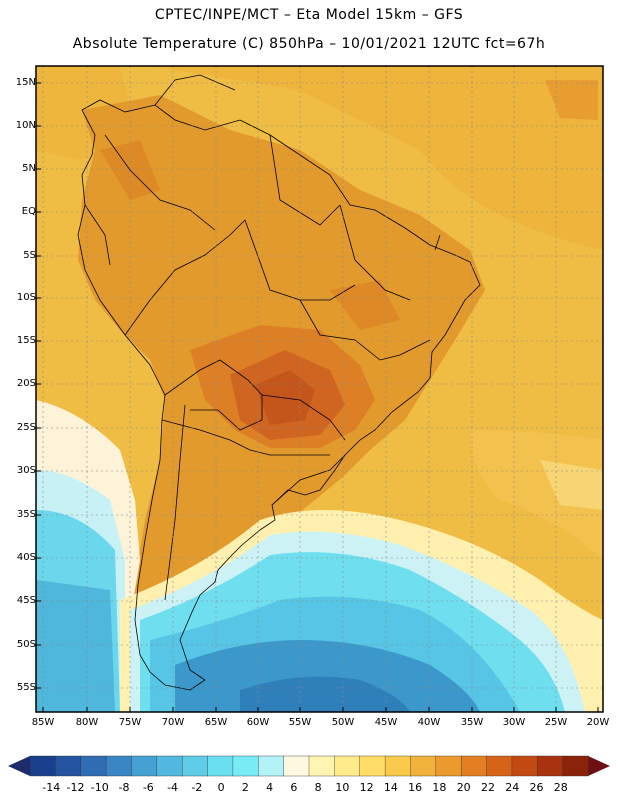 This screenshot has width=618, height=800. I want to click on field-warm-atlantic-band, so click(536, 495).